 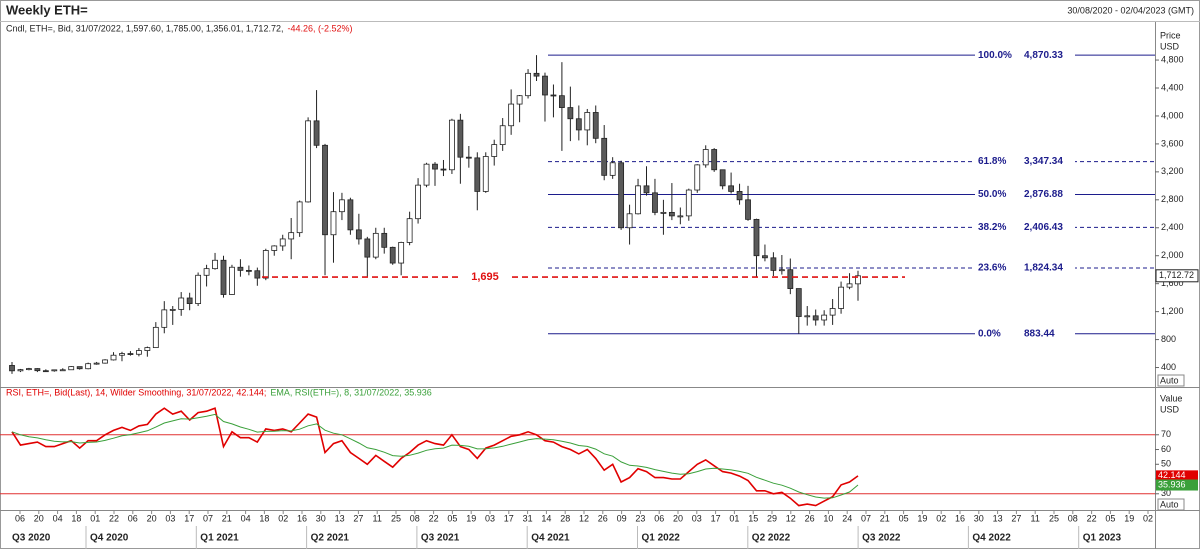 I want to click on x-tick-label: 26, so click(x=603, y=518).